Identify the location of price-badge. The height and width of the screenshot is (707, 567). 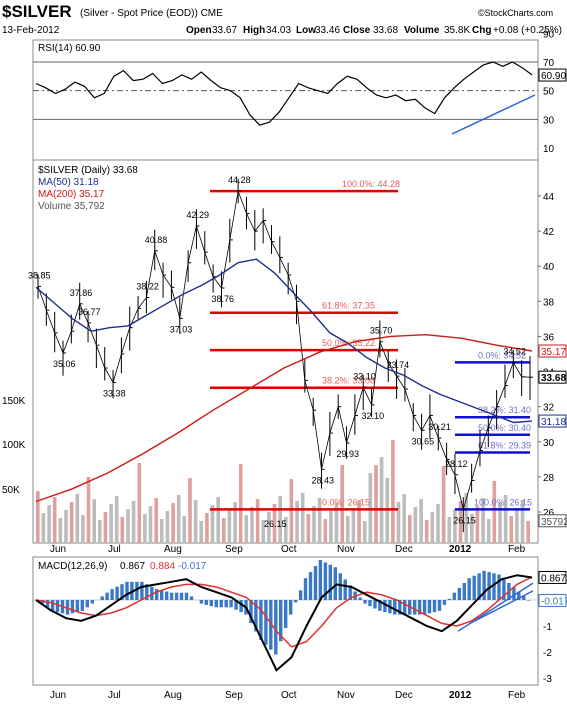
(552, 421).